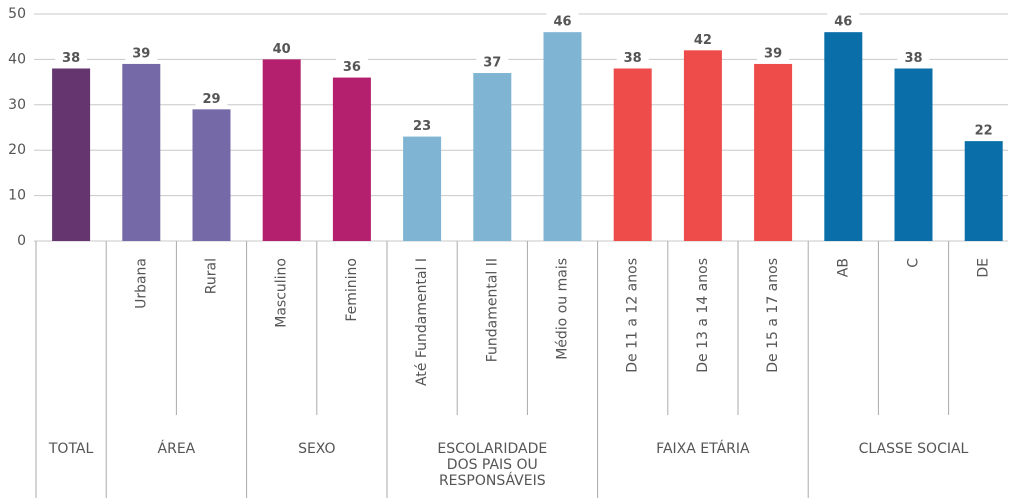  Describe the element at coordinates (17, 150) in the screenshot. I see `y-tick-label: 20` at that location.